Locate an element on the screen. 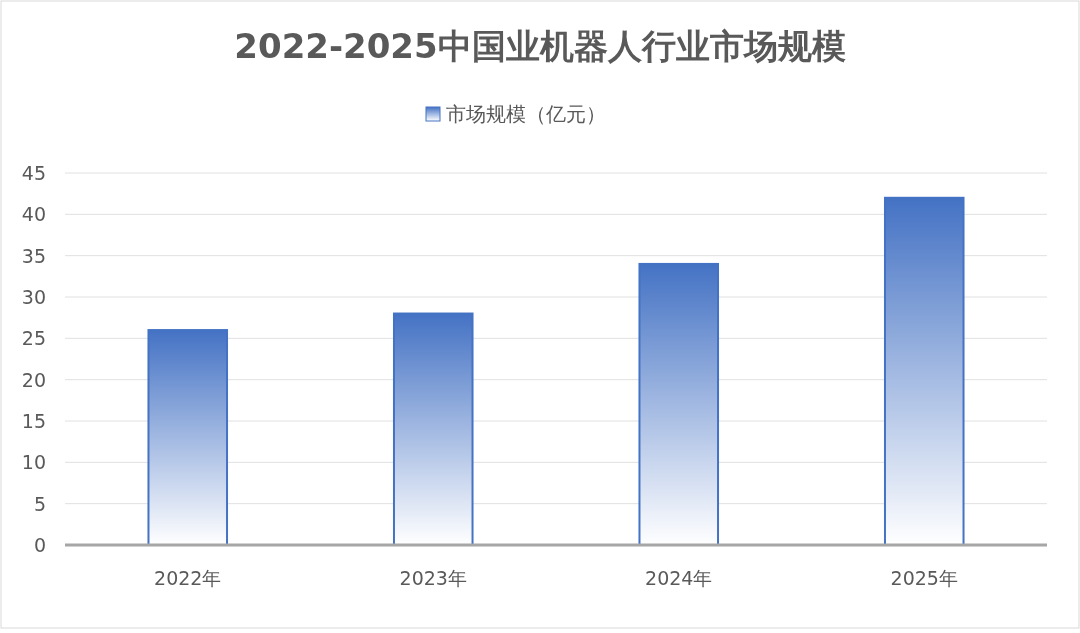 Image resolution: width=1080 pixels, height=633 pixels. y-tick-label: 25 is located at coordinates (33, 338).